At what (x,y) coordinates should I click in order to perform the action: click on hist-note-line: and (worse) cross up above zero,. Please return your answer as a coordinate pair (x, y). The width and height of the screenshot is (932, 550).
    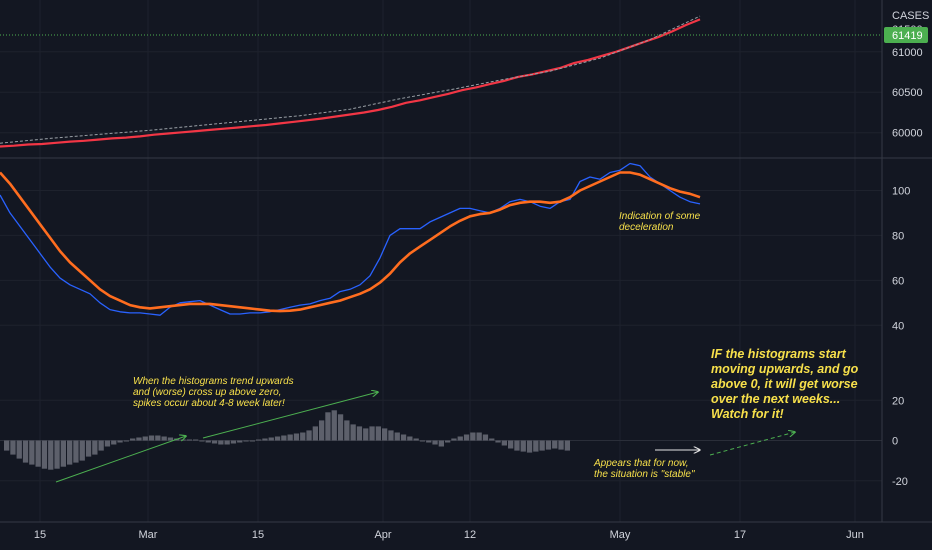
    Looking at the image, I should click on (207, 392).